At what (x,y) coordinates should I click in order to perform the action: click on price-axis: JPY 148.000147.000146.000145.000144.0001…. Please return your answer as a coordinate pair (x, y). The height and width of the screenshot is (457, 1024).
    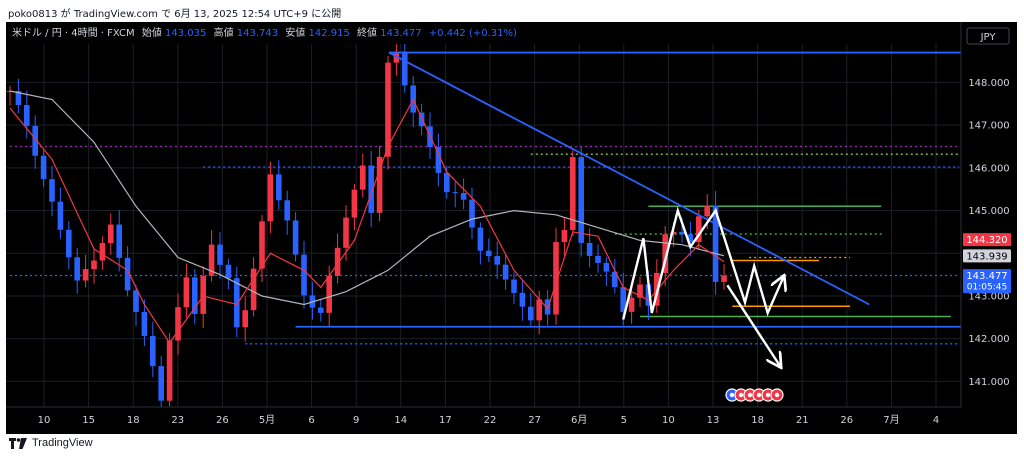
    Looking at the image, I should click on (988, 228).